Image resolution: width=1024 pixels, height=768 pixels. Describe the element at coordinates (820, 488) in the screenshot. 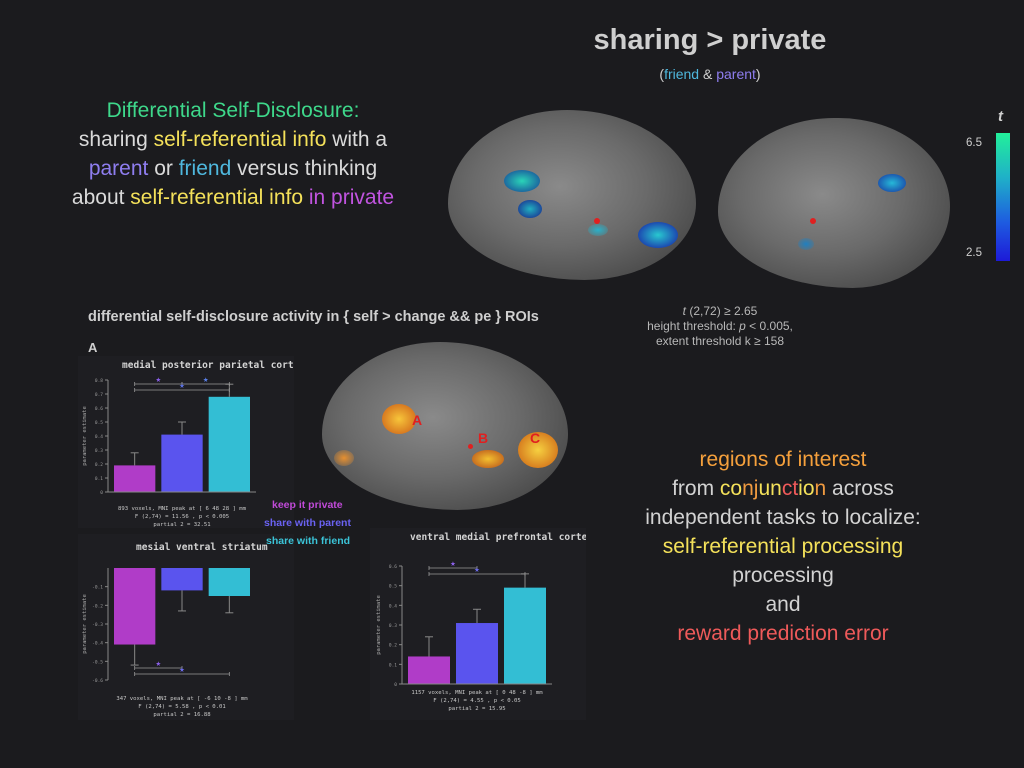

I see `roi-conj: n` at that location.